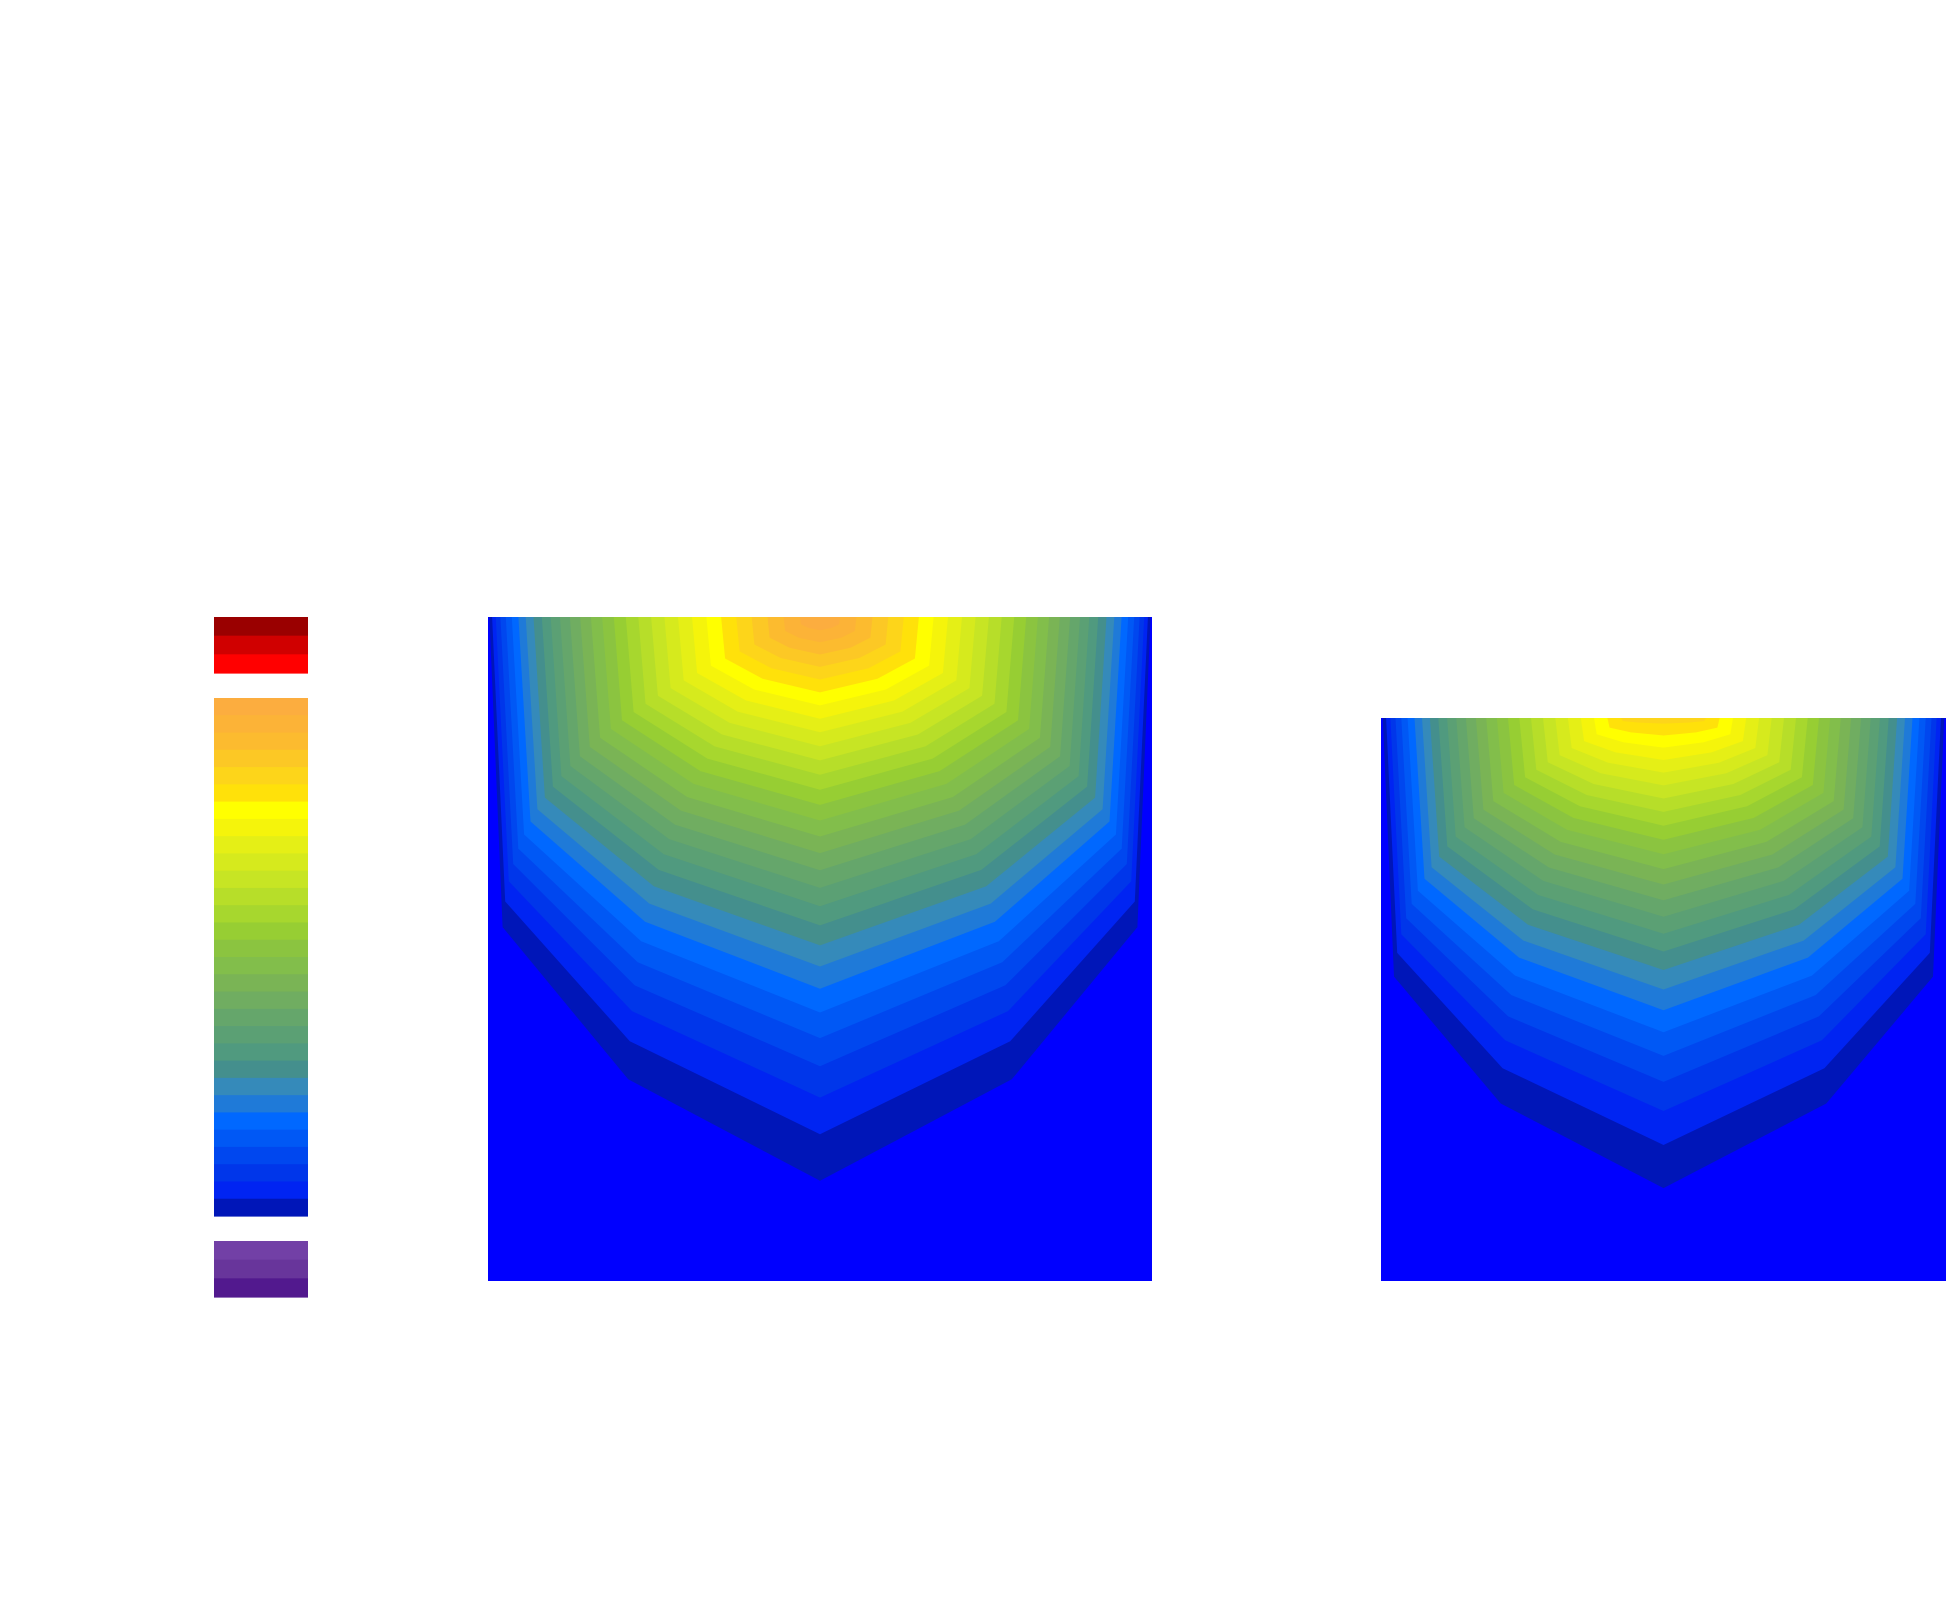 Image resolution: width=1960 pixels, height=1616 pixels. Describe the element at coordinates (1663, 999) in the screenshot. I see `contour-plot-right` at that location.